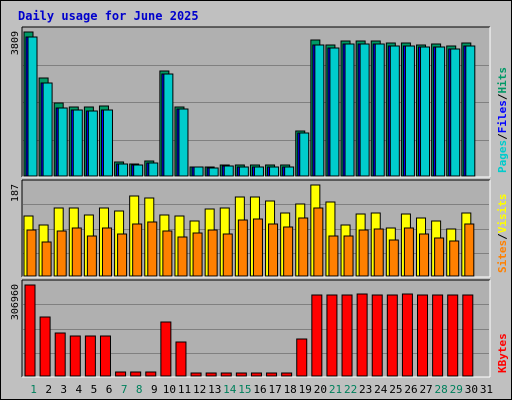  What do you see at coordinates (502, 156) in the screenshot?
I see `legend-item-pages: Pages` at bounding box center [502, 156].